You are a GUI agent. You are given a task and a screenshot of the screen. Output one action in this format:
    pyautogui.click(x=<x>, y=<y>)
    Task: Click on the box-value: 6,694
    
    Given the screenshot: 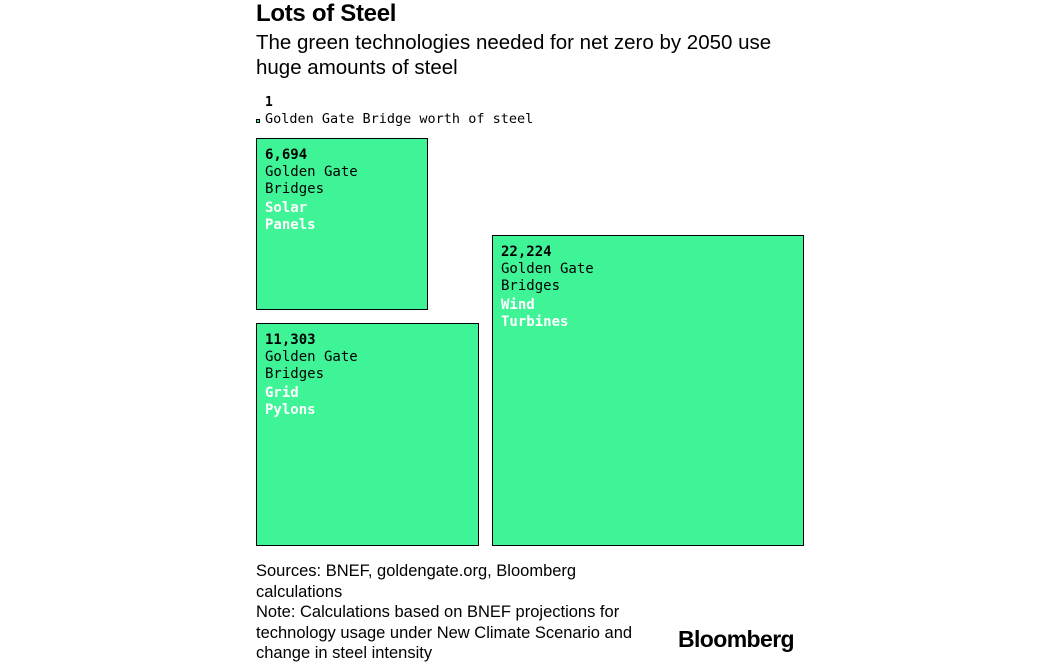 What is the action you would take?
    pyautogui.click(x=286, y=155)
    